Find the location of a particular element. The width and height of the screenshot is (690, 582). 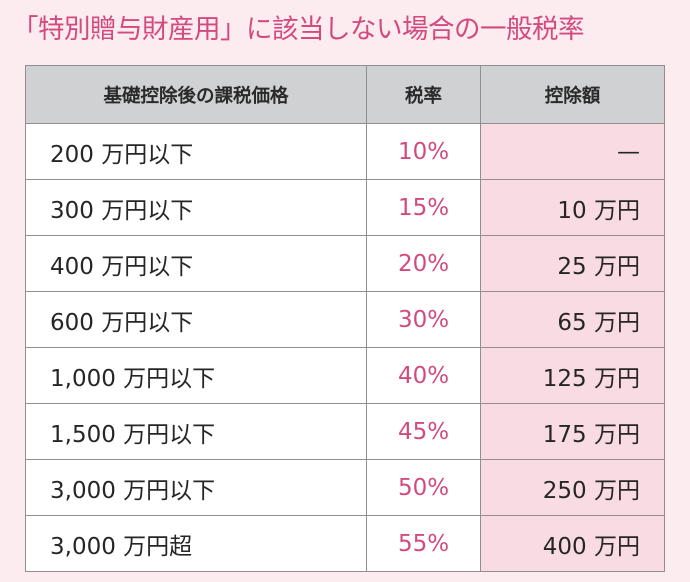

taxable-amount-cell: 300 万円以下 is located at coordinates (196, 207).